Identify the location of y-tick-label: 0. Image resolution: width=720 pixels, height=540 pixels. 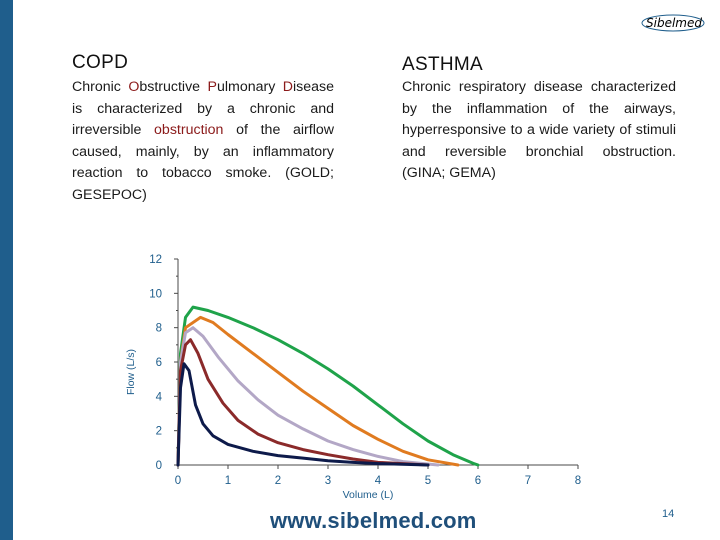
(159, 466).